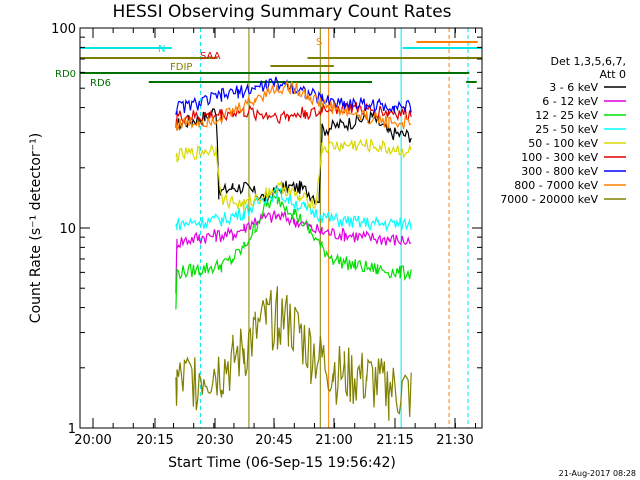  I want to click on legend-label-4: 50 - 100 keV, so click(563, 143).